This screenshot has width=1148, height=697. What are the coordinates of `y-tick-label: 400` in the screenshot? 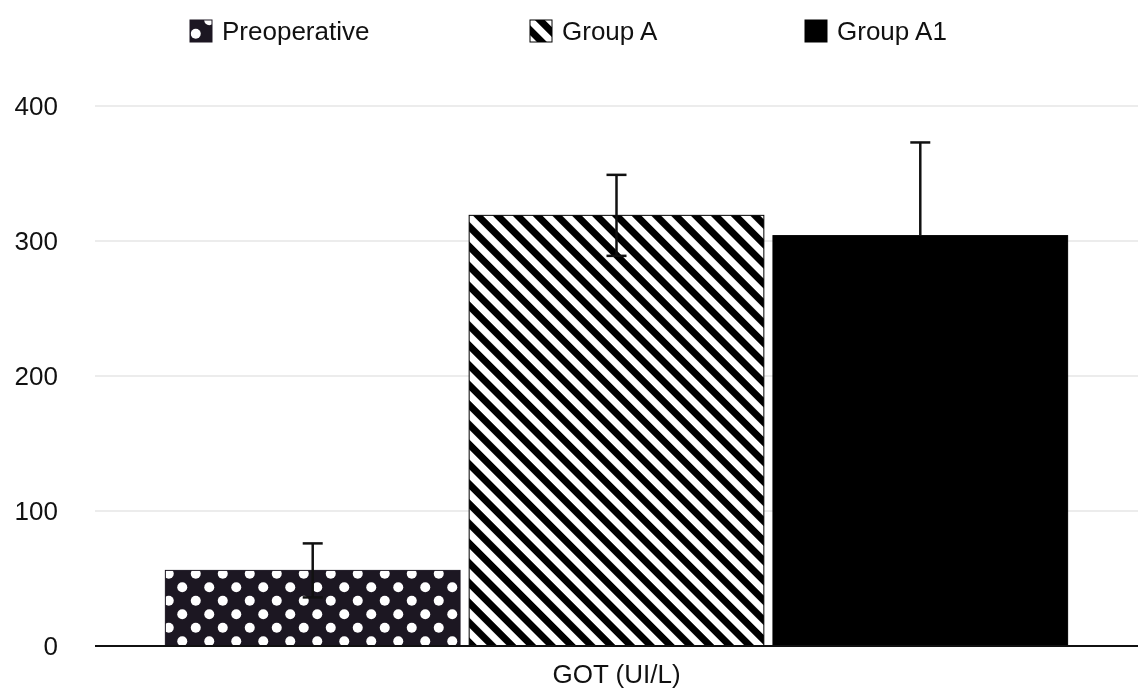 It's located at (36, 106).